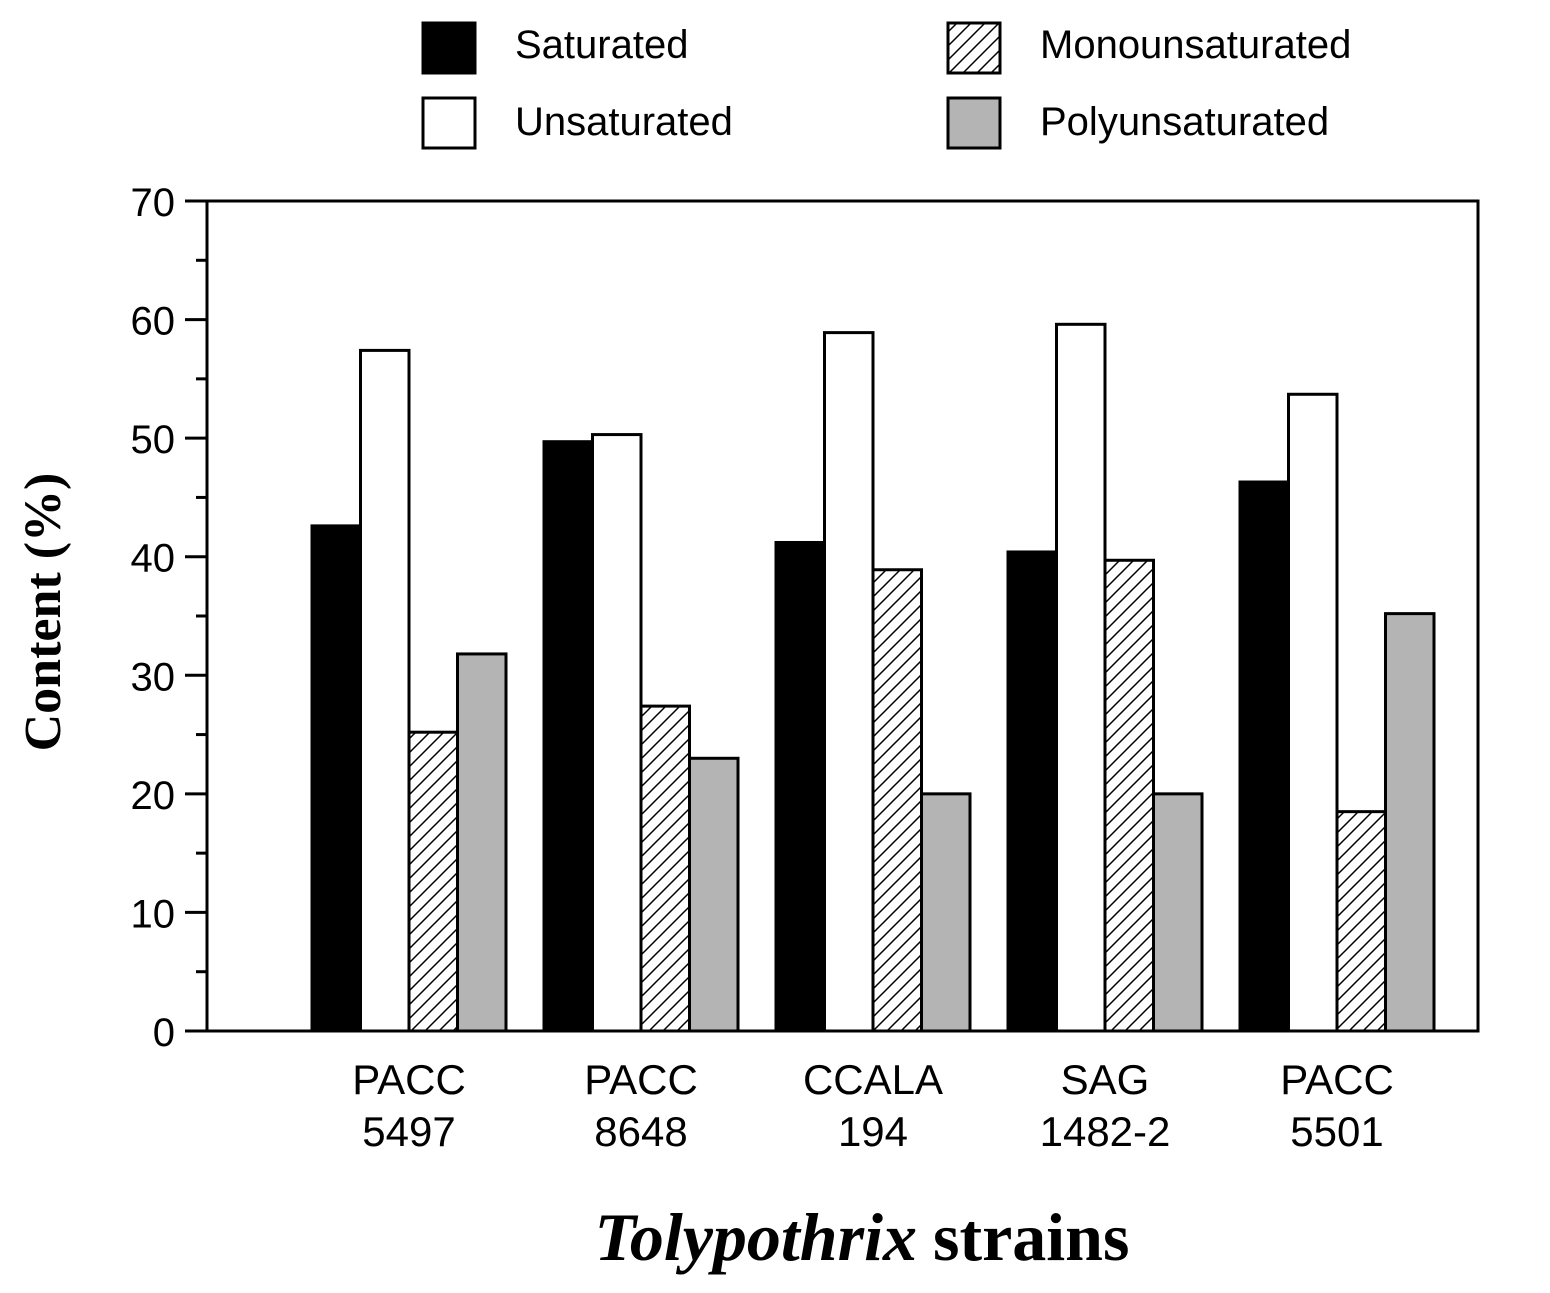 This screenshot has height=1293, width=1550. I want to click on legend-label-saturated: Saturated, so click(601, 45).